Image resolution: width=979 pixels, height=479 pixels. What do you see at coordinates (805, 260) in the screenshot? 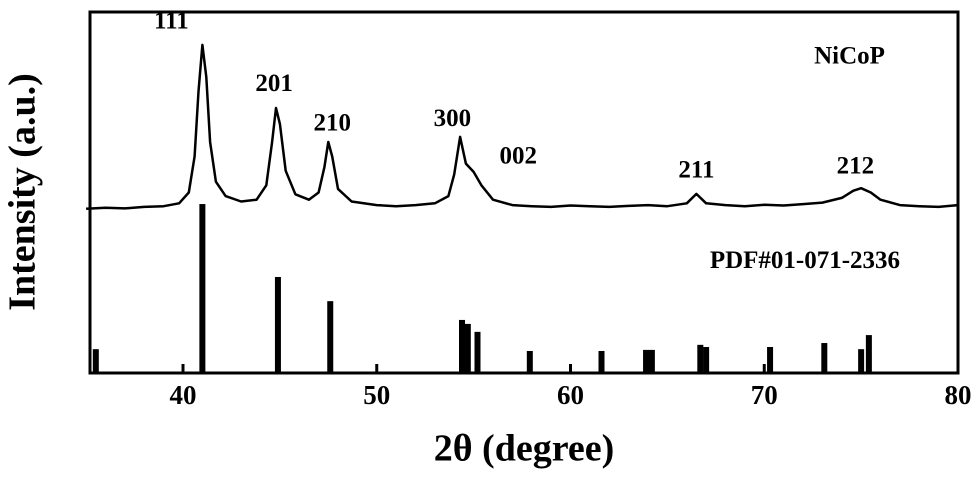
I see `annotation: PDF#01-071-2336` at bounding box center [805, 260].